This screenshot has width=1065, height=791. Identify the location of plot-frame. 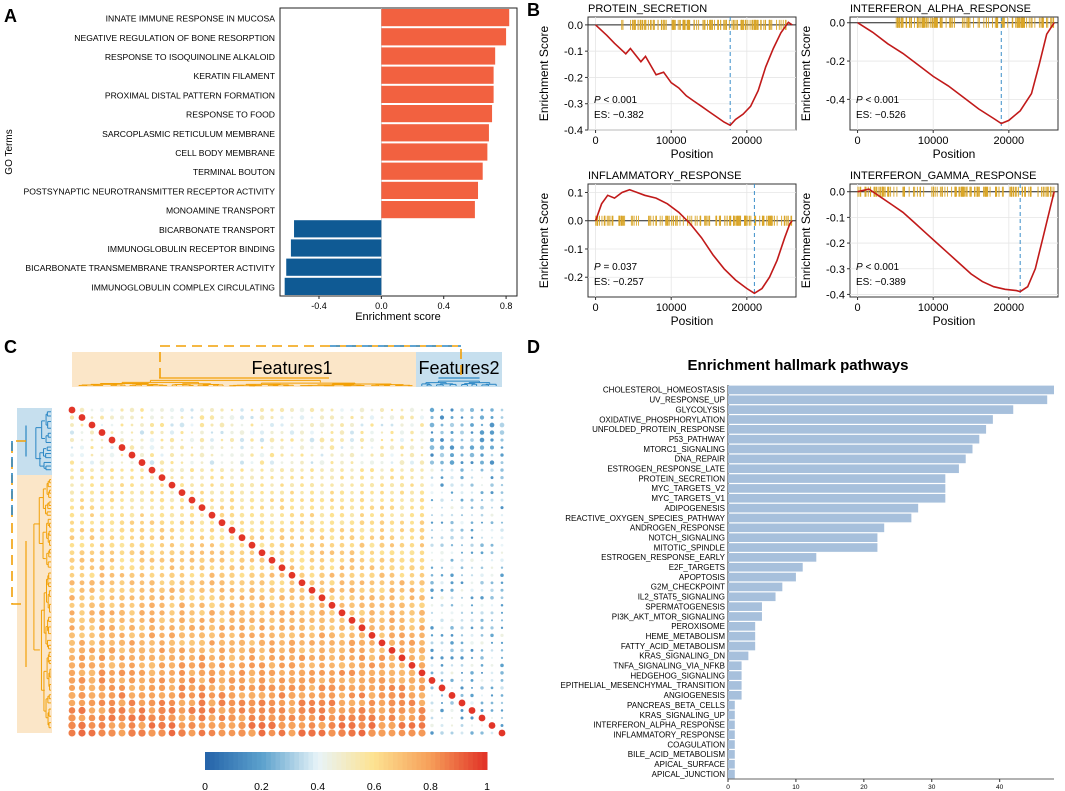
(398, 152).